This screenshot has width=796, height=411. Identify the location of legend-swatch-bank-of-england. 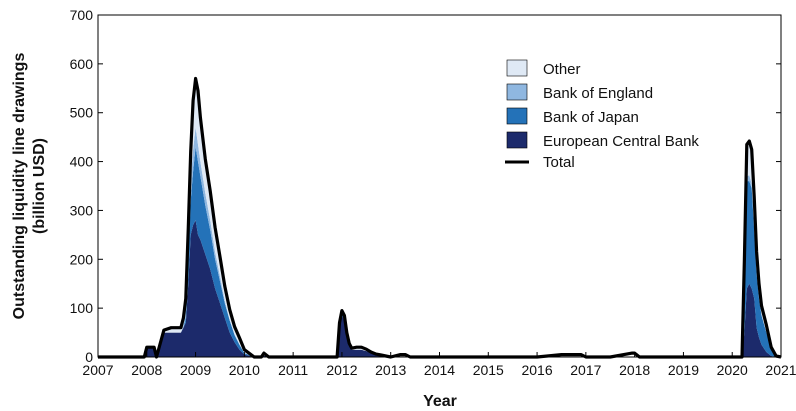
(517, 92).